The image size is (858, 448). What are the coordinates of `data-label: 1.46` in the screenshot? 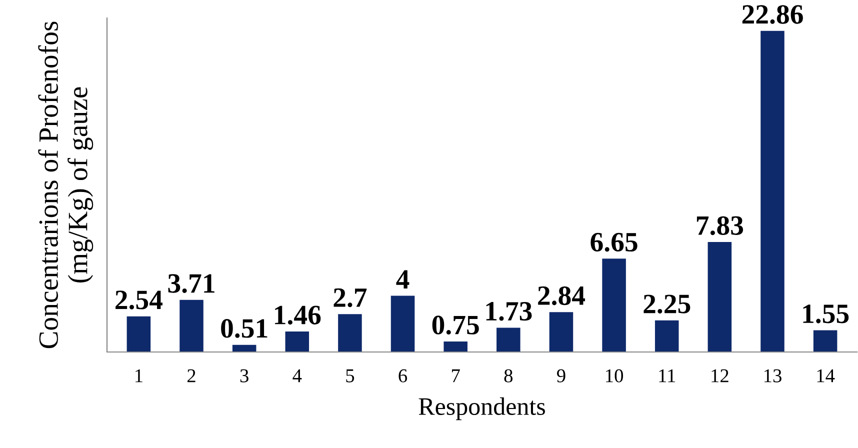 It's located at (298, 315).